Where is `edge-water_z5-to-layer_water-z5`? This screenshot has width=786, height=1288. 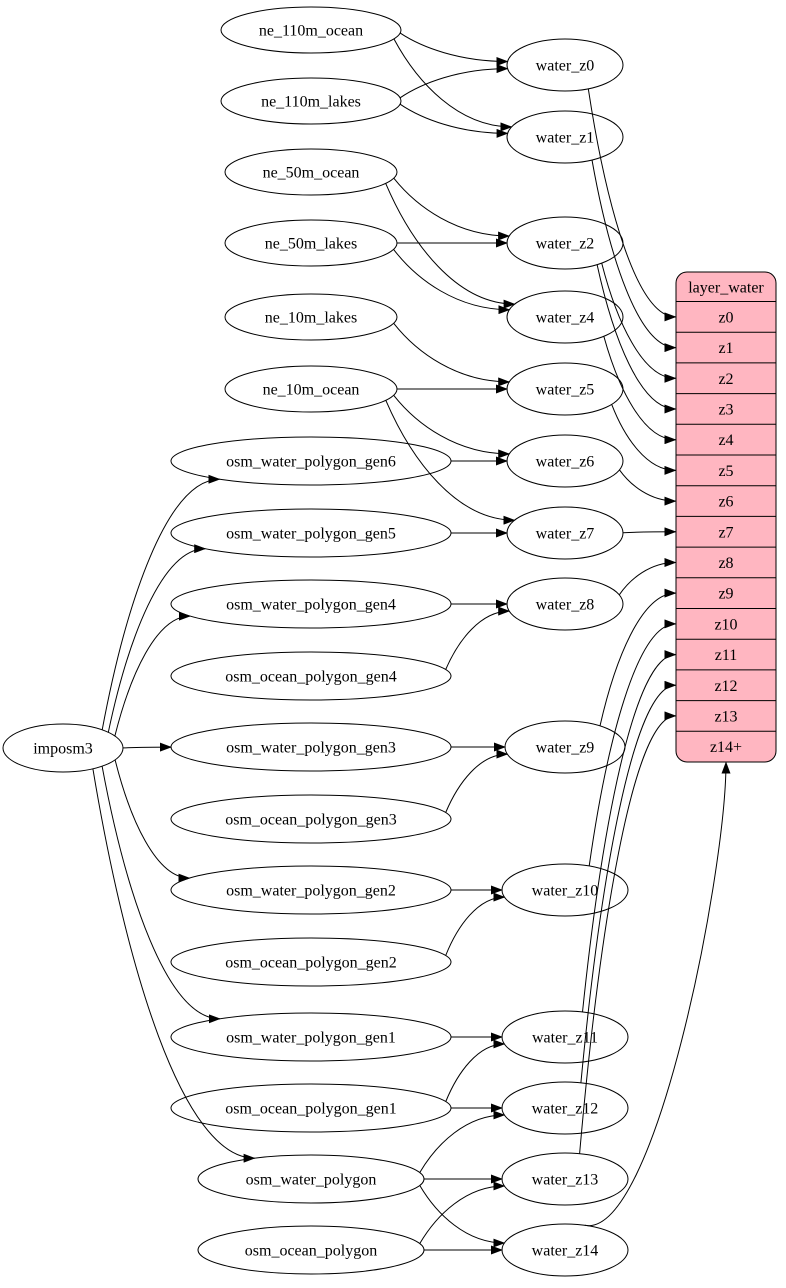 edge-water_z5-to-layer_water-z5 is located at coordinates (644, 439).